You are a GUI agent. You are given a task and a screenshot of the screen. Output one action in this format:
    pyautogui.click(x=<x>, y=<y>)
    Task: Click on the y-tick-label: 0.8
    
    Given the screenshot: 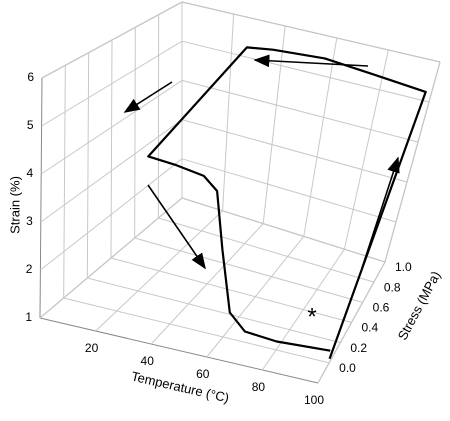 What is the action you would take?
    pyautogui.click(x=392, y=287)
    